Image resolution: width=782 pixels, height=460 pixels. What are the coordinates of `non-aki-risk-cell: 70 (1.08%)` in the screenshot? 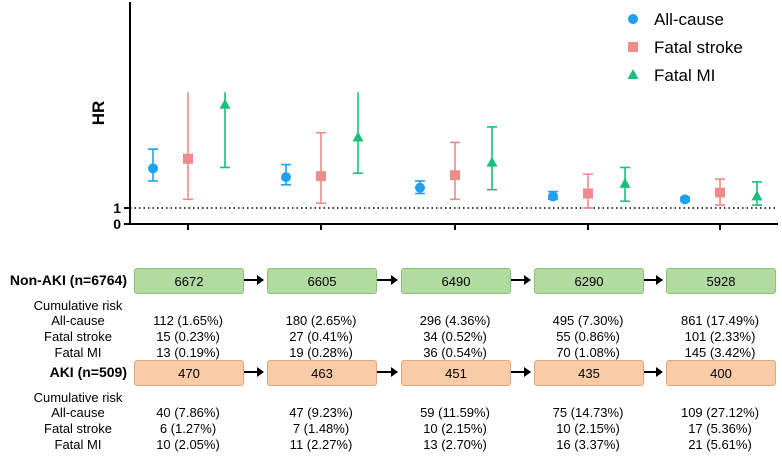 It's located at (588, 352).